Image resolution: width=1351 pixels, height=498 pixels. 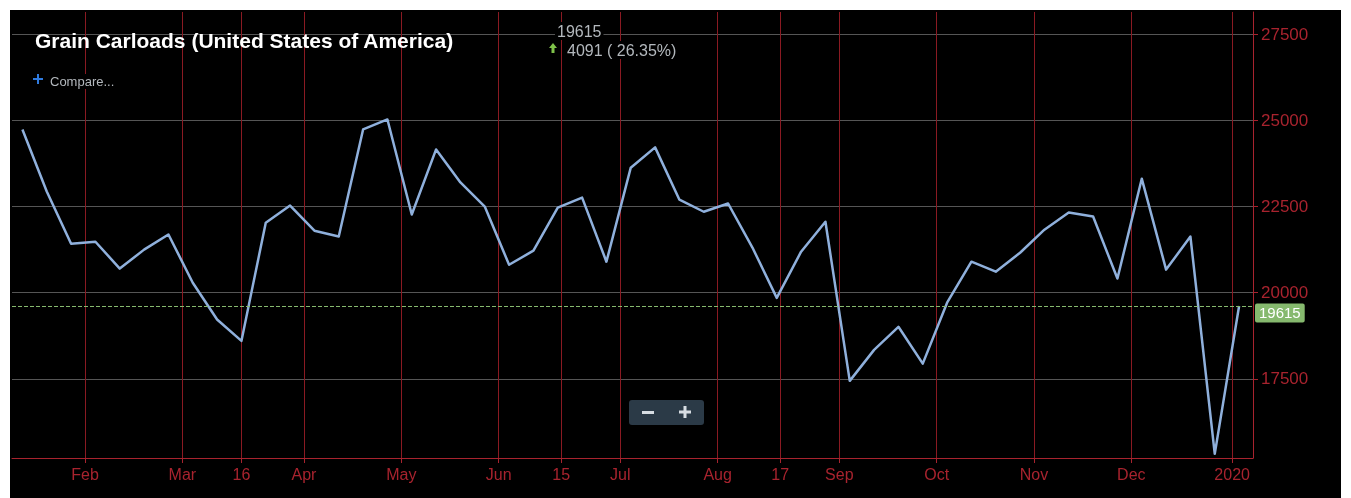 What do you see at coordinates (401, 474) in the screenshot?
I see `x-tick-label: May` at bounding box center [401, 474].